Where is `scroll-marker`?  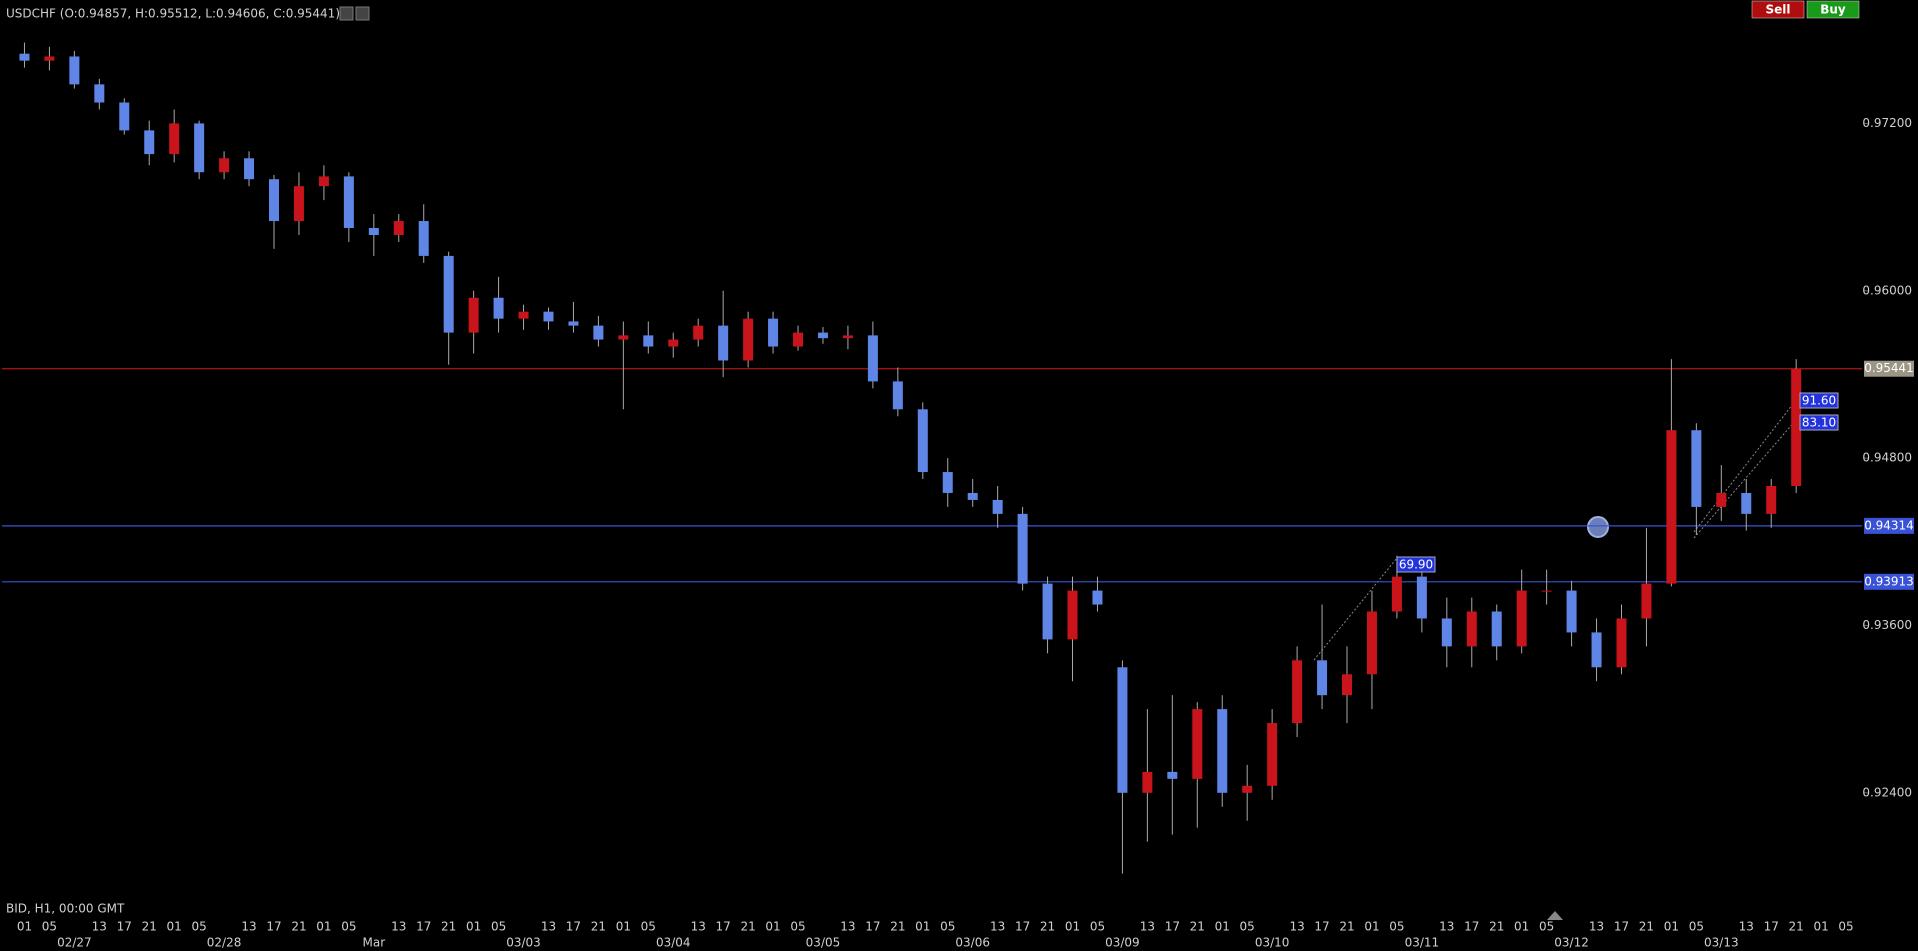 scroll-marker is located at coordinates (1555, 915).